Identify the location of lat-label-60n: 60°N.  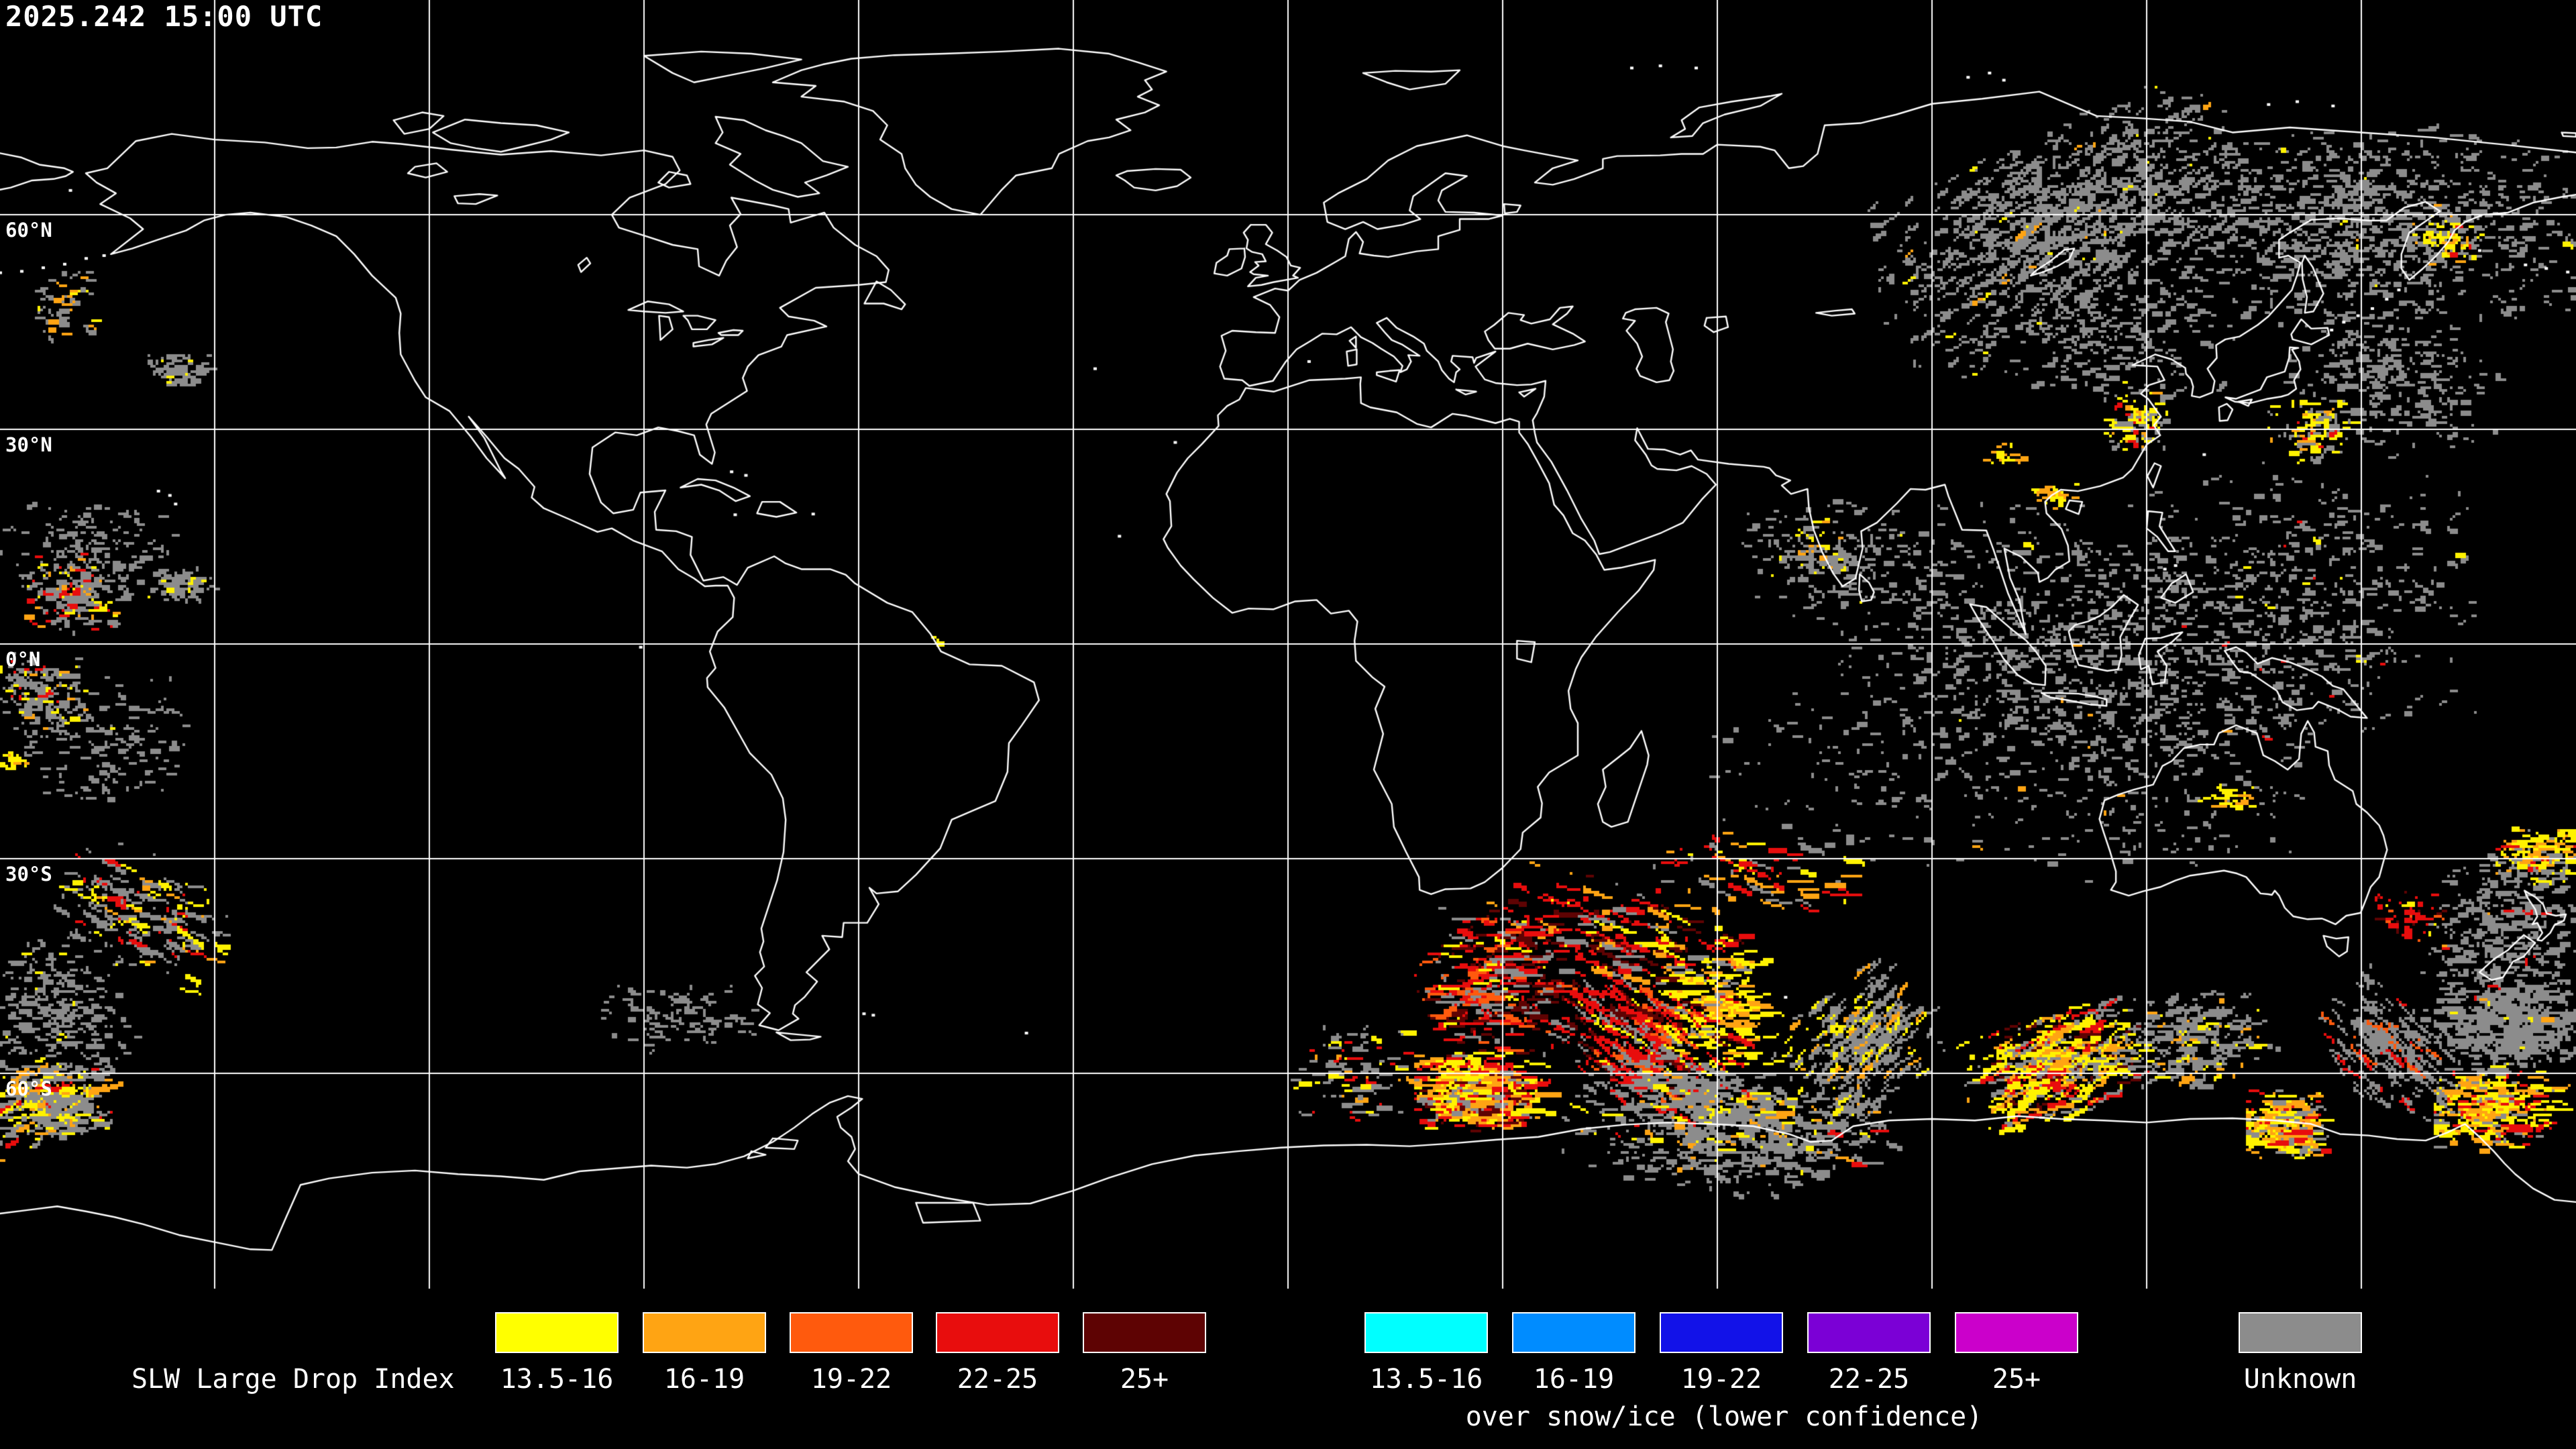
(28, 230).